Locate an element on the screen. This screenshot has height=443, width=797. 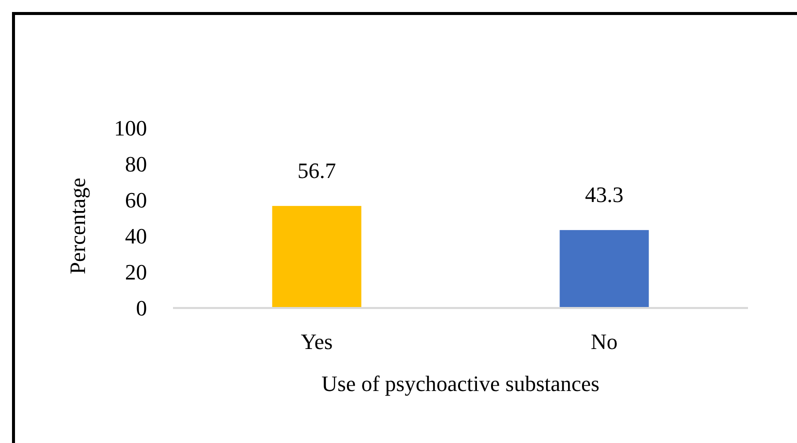
y-tick-label: 80 is located at coordinates (136, 164).